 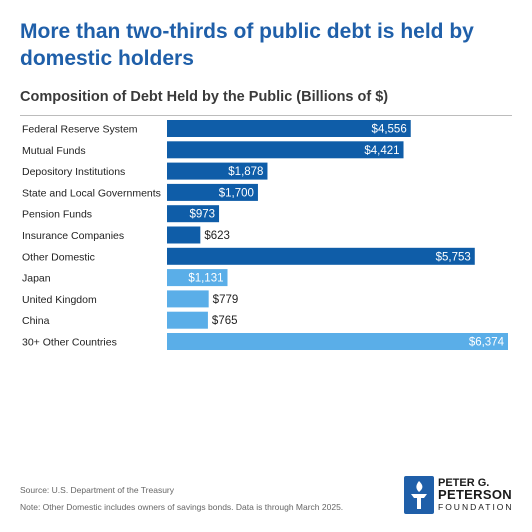 What do you see at coordinates (266, 115) in the screenshot?
I see `divider` at bounding box center [266, 115].